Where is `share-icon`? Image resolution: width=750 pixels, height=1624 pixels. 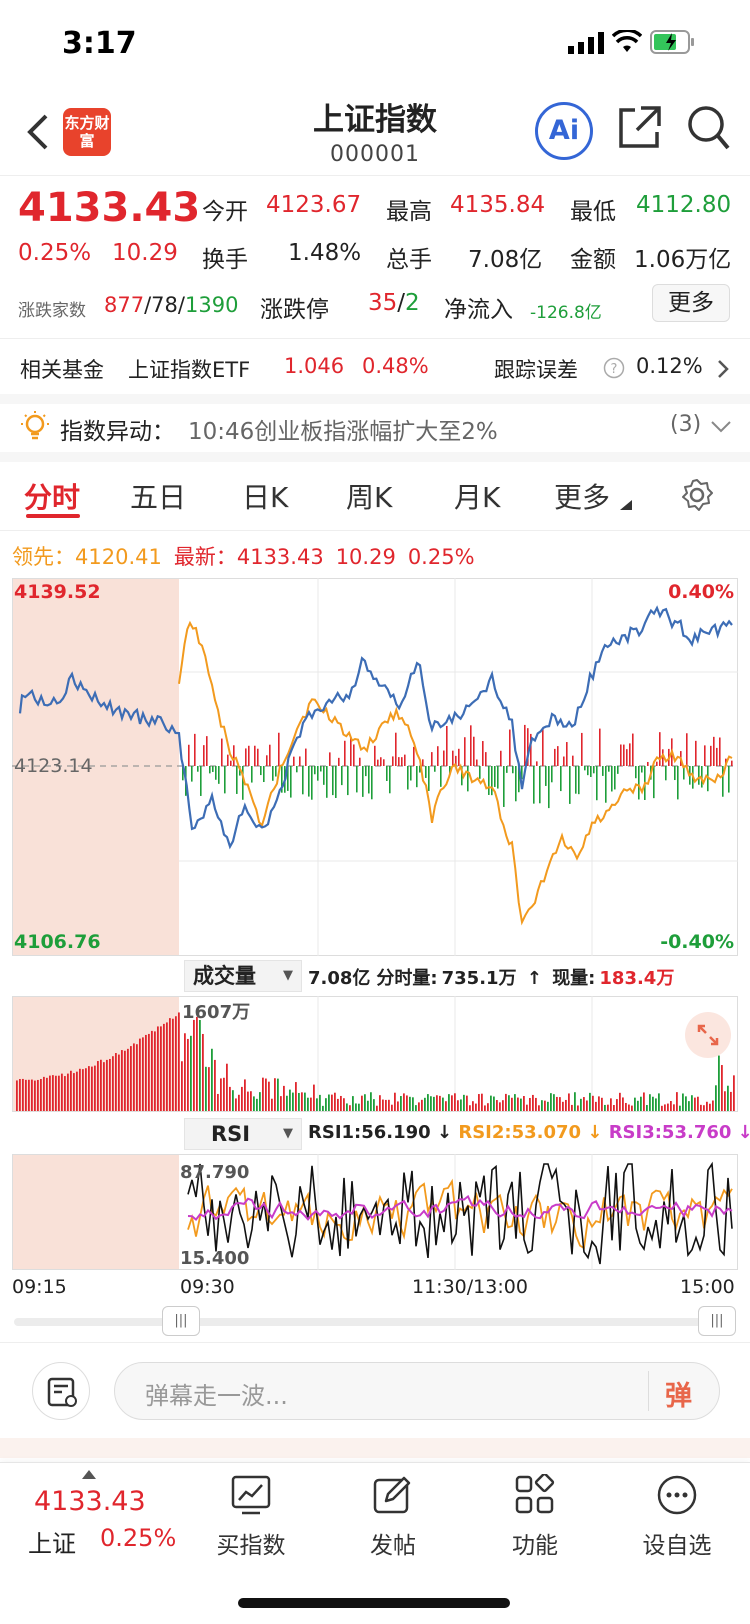
share-icon is located at coordinates (640, 127).